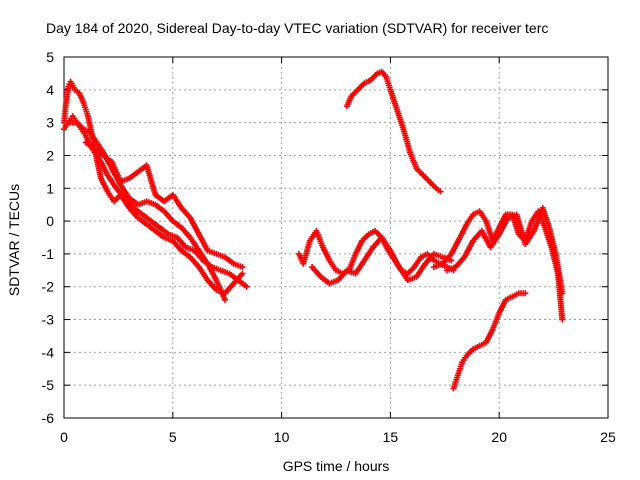 Image resolution: width=640 pixels, height=480 pixels. Describe the element at coordinates (48, 254) in the screenshot. I see `y-tick-label: -1` at that location.